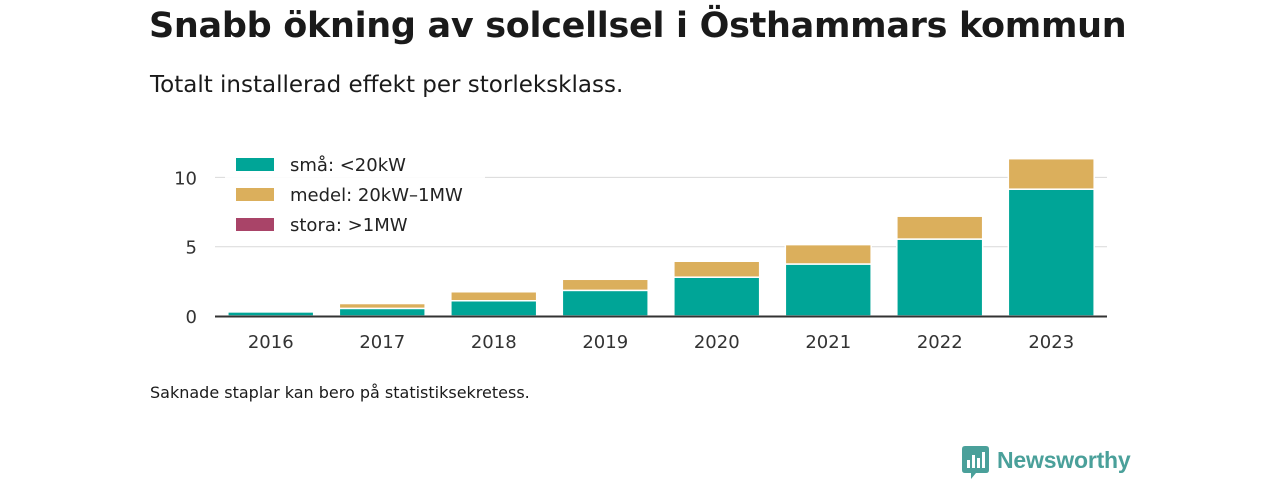 This screenshot has height=480, width=1280. What do you see at coordinates (940, 342) in the screenshot?
I see `x-tick-label: 2022` at bounding box center [940, 342].